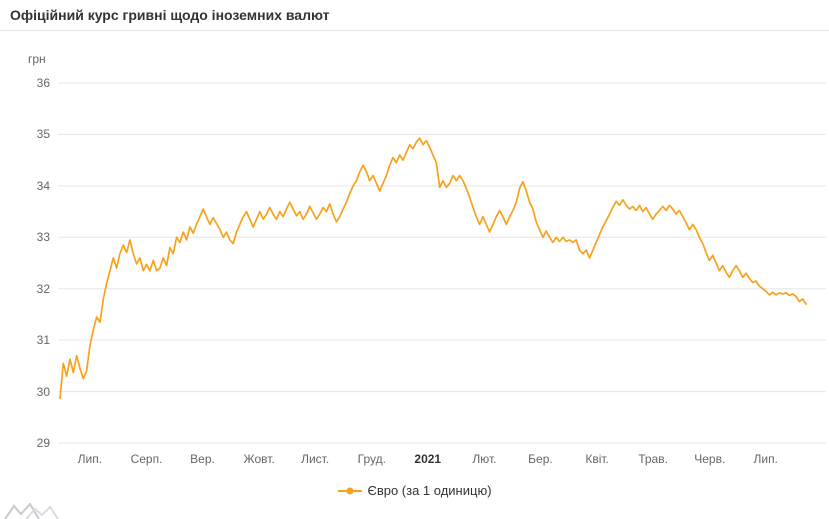 The height and width of the screenshot is (519, 829). Describe the element at coordinates (414, 30) in the screenshot. I see `header-divider` at that location.